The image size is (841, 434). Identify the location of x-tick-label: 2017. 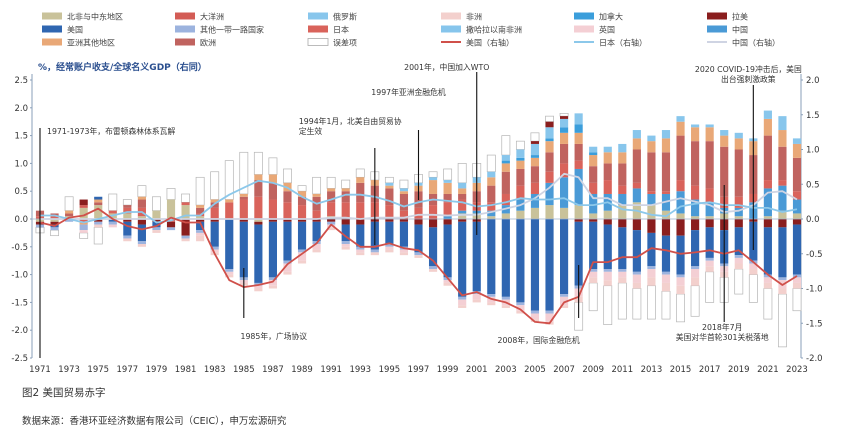
(710, 370).